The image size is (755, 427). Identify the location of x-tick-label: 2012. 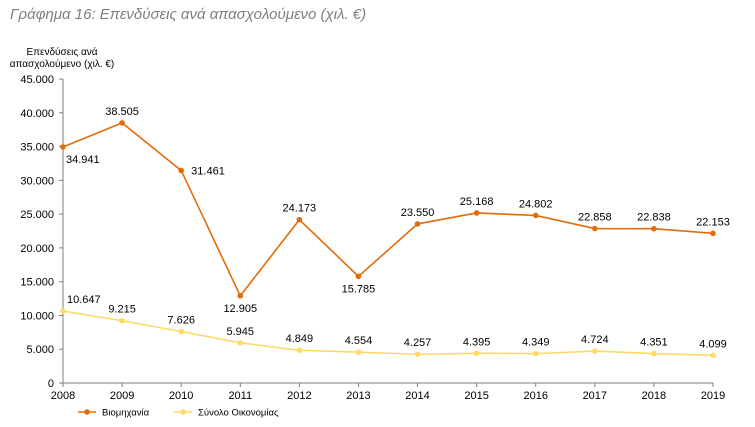
(299, 396).